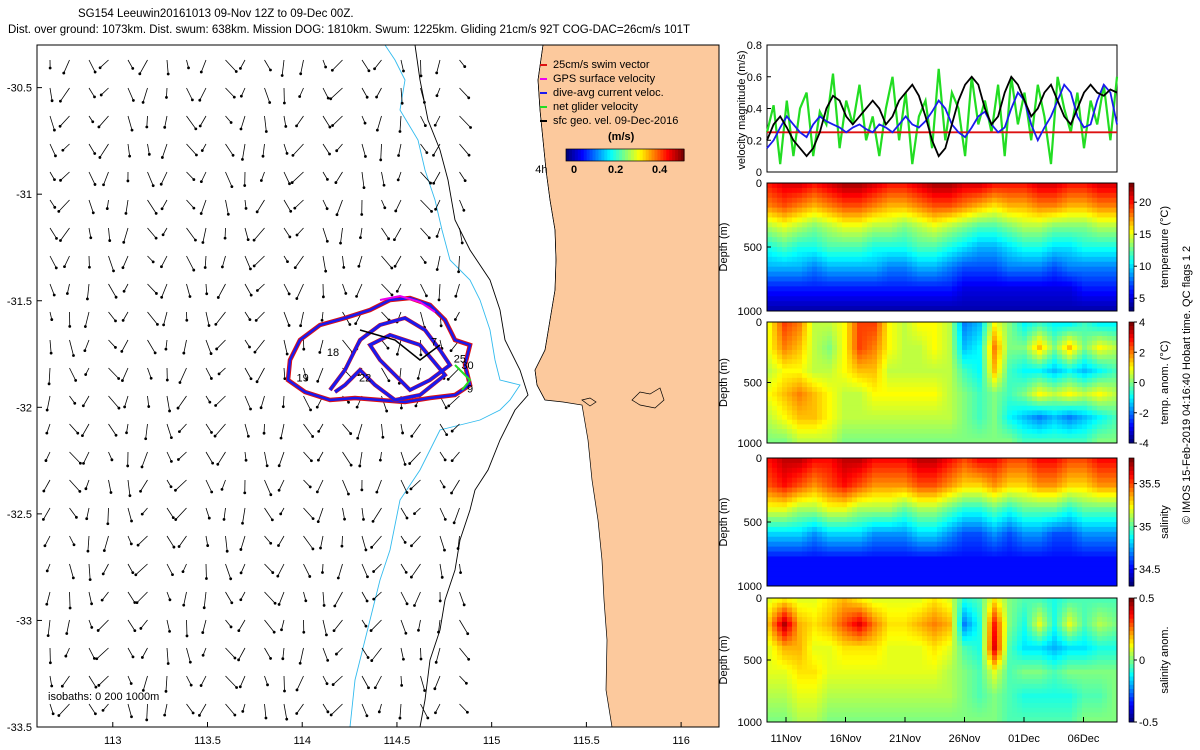 This screenshot has height=750, width=1200. Describe the element at coordinates (407, 303) in the screenshot. I see `gps-track` at that location.